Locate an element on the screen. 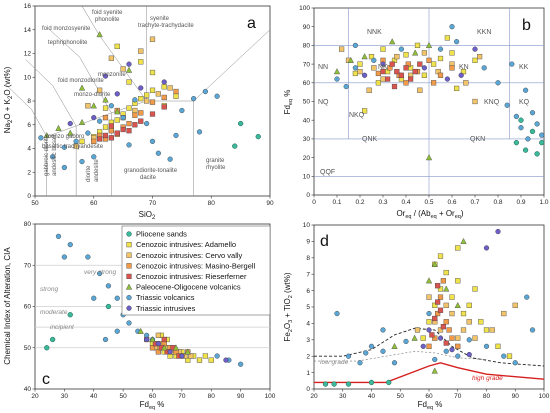 The width and height of the screenshot is (550, 413). x-tick-label: 0.7 is located at coordinates (474, 202).